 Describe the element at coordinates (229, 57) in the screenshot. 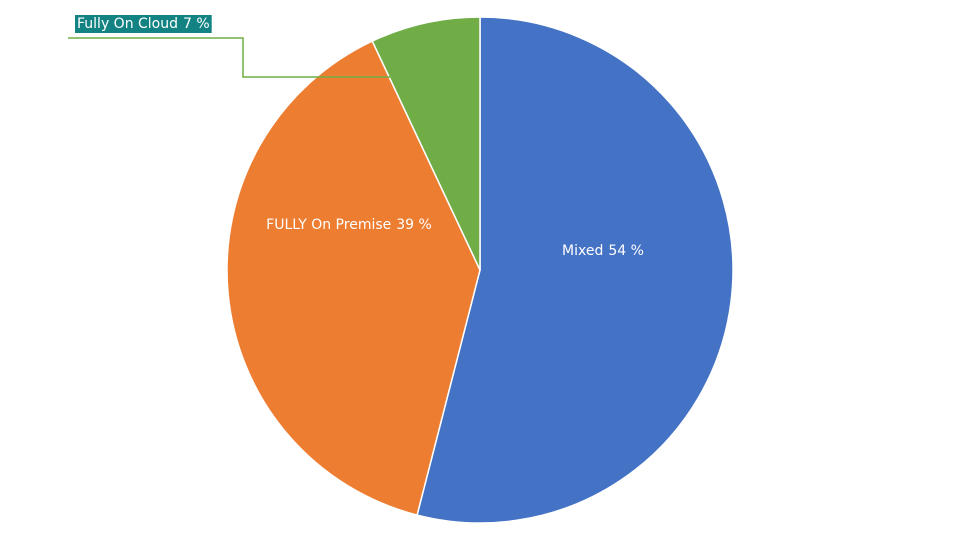

I see `leader-line` at that location.